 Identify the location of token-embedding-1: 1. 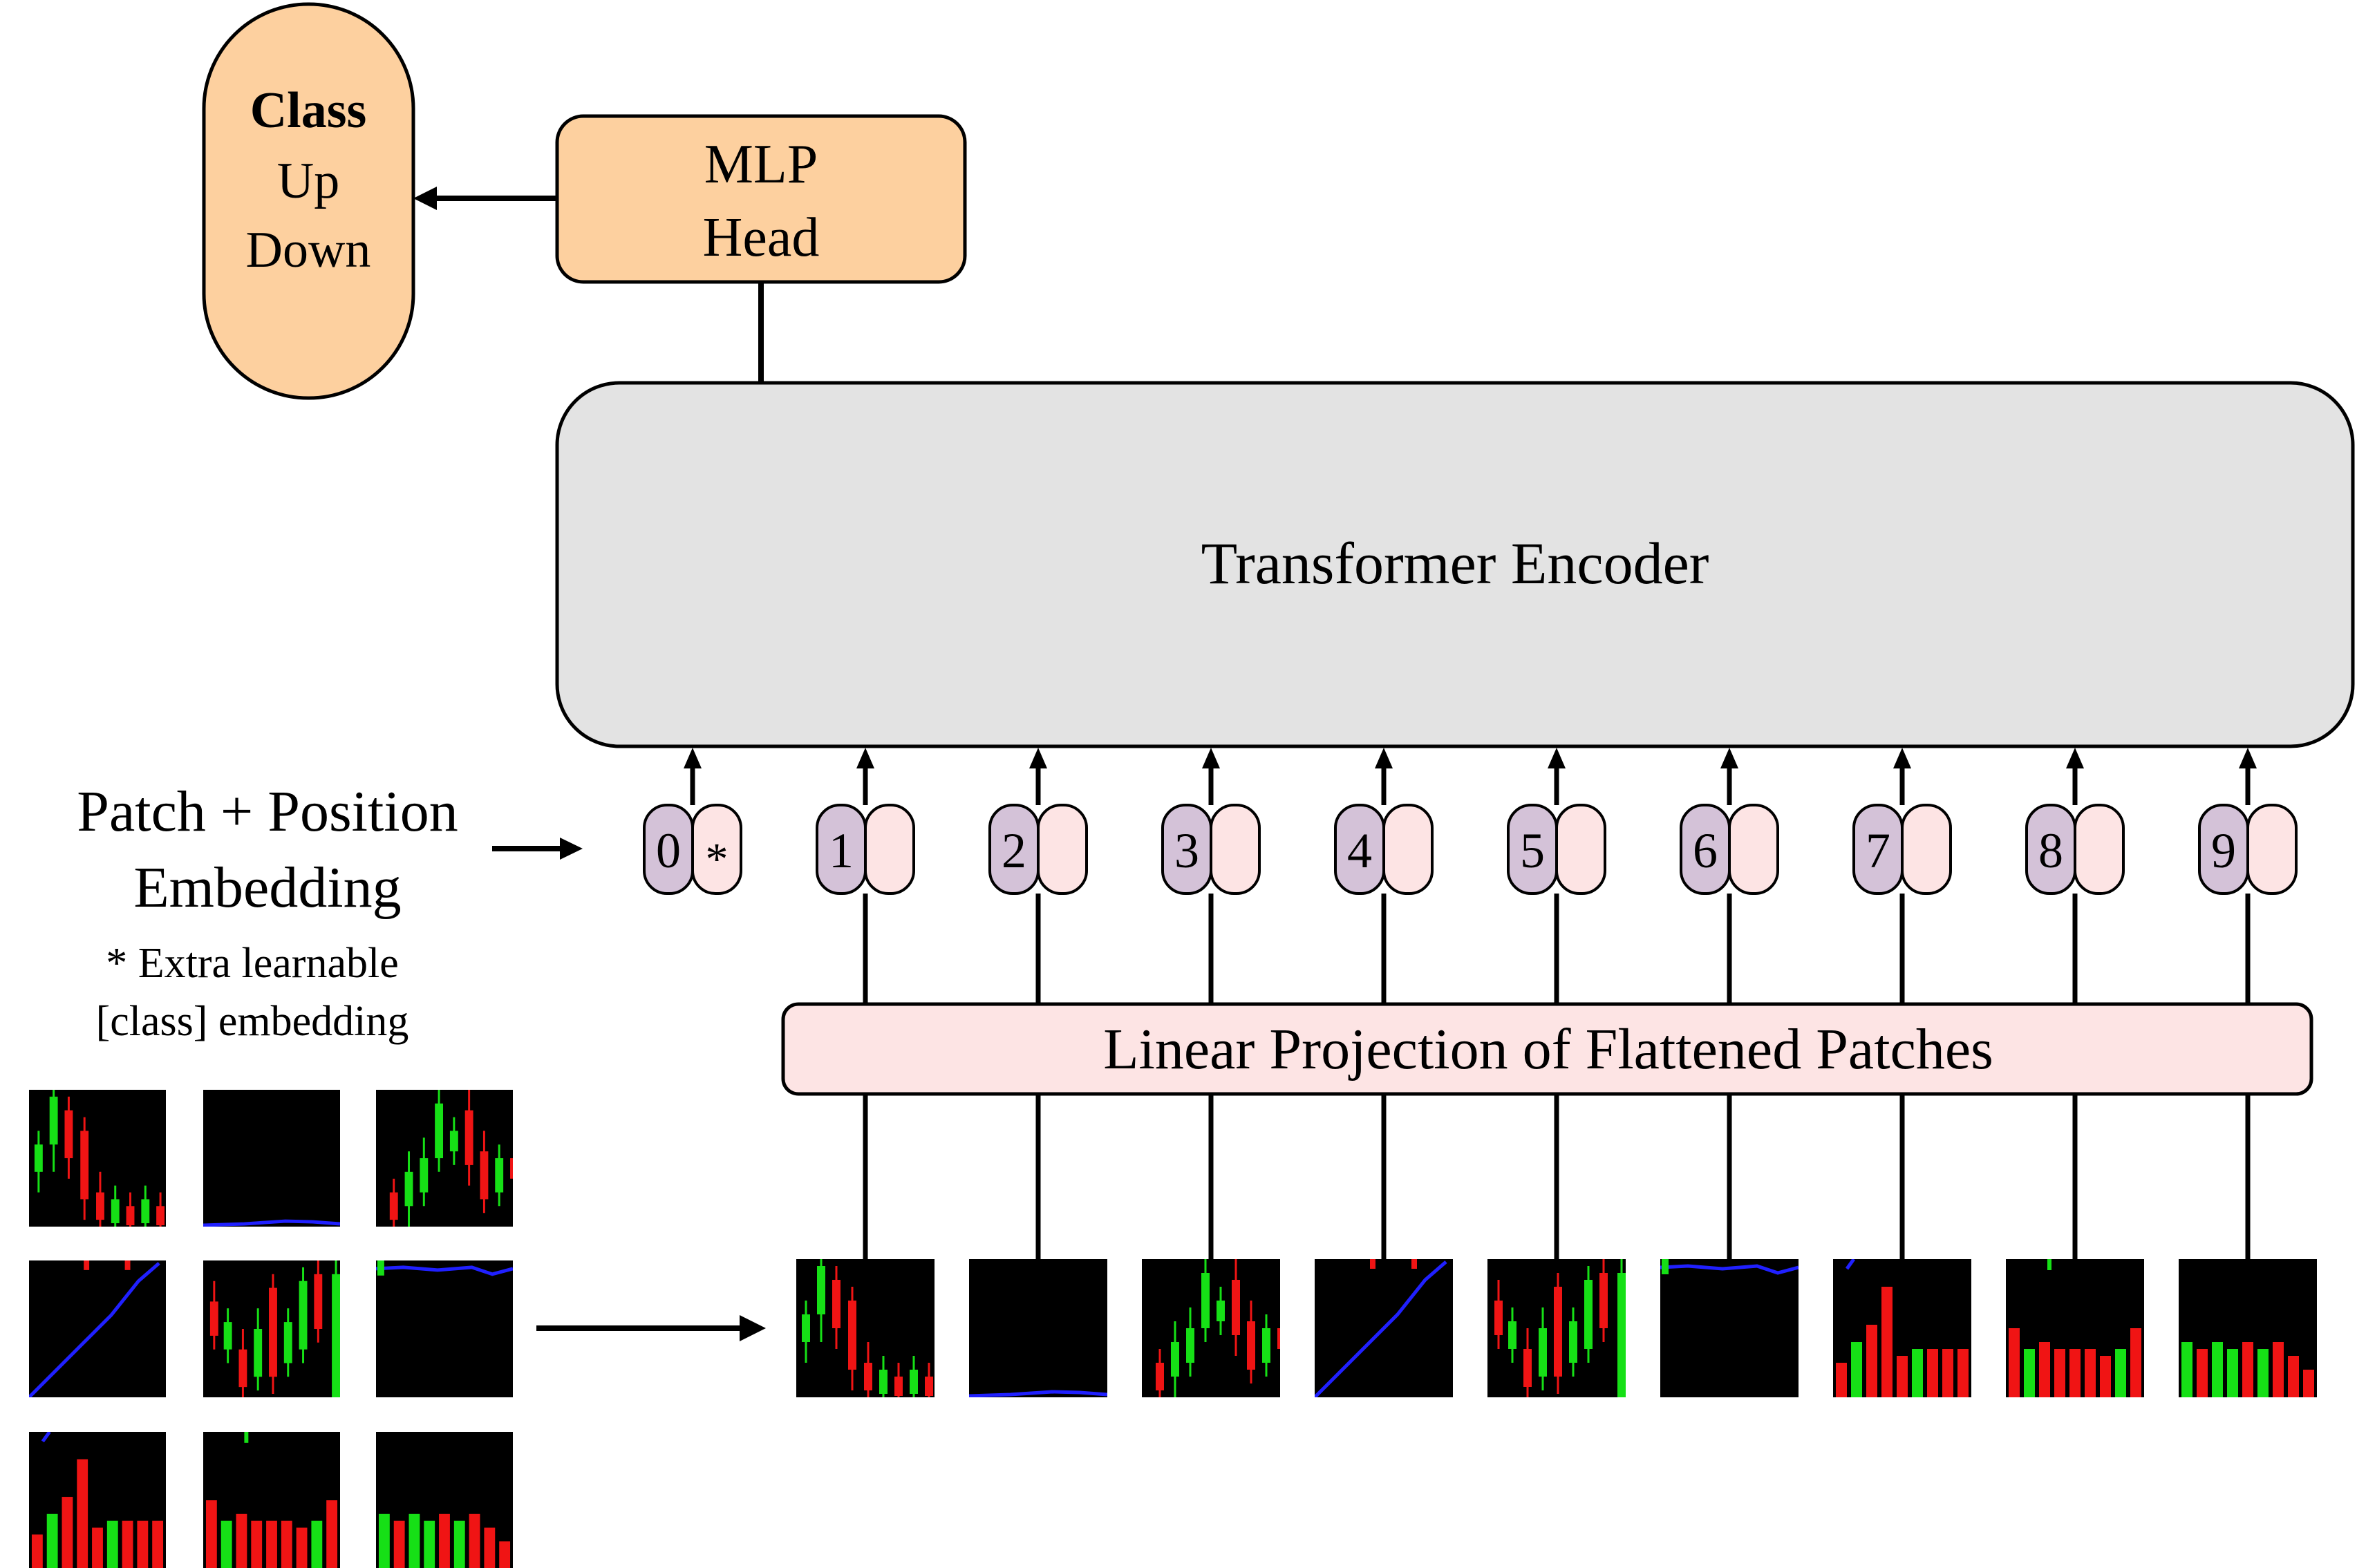
(865, 876).